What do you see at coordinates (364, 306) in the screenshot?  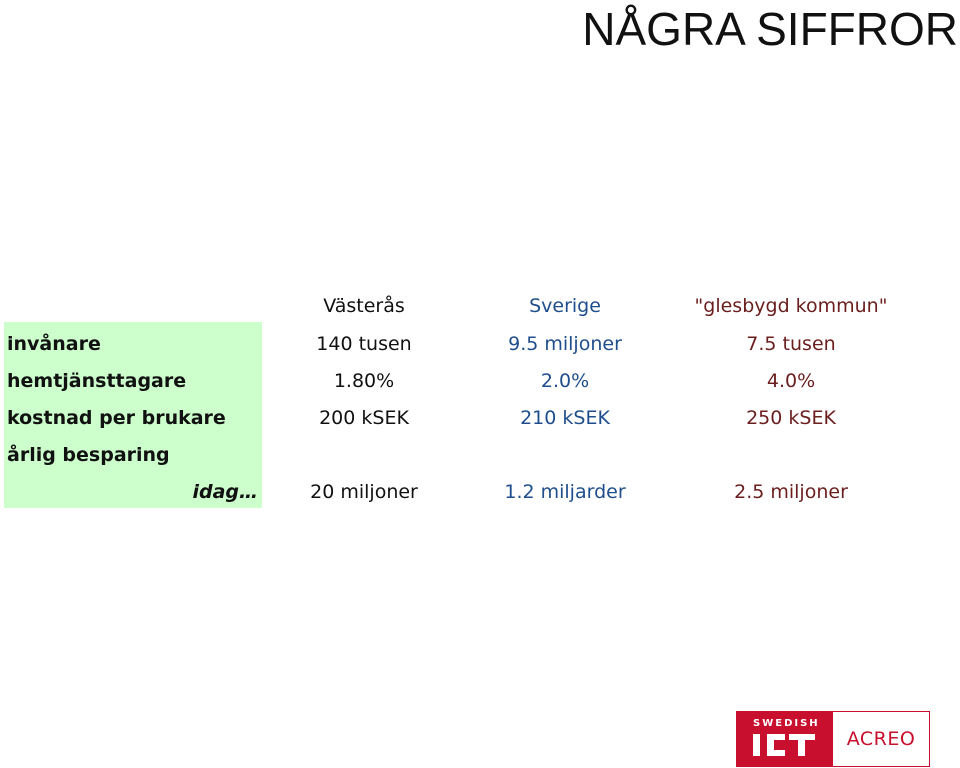 I see `column-header-vasteras: Västerås` at bounding box center [364, 306].